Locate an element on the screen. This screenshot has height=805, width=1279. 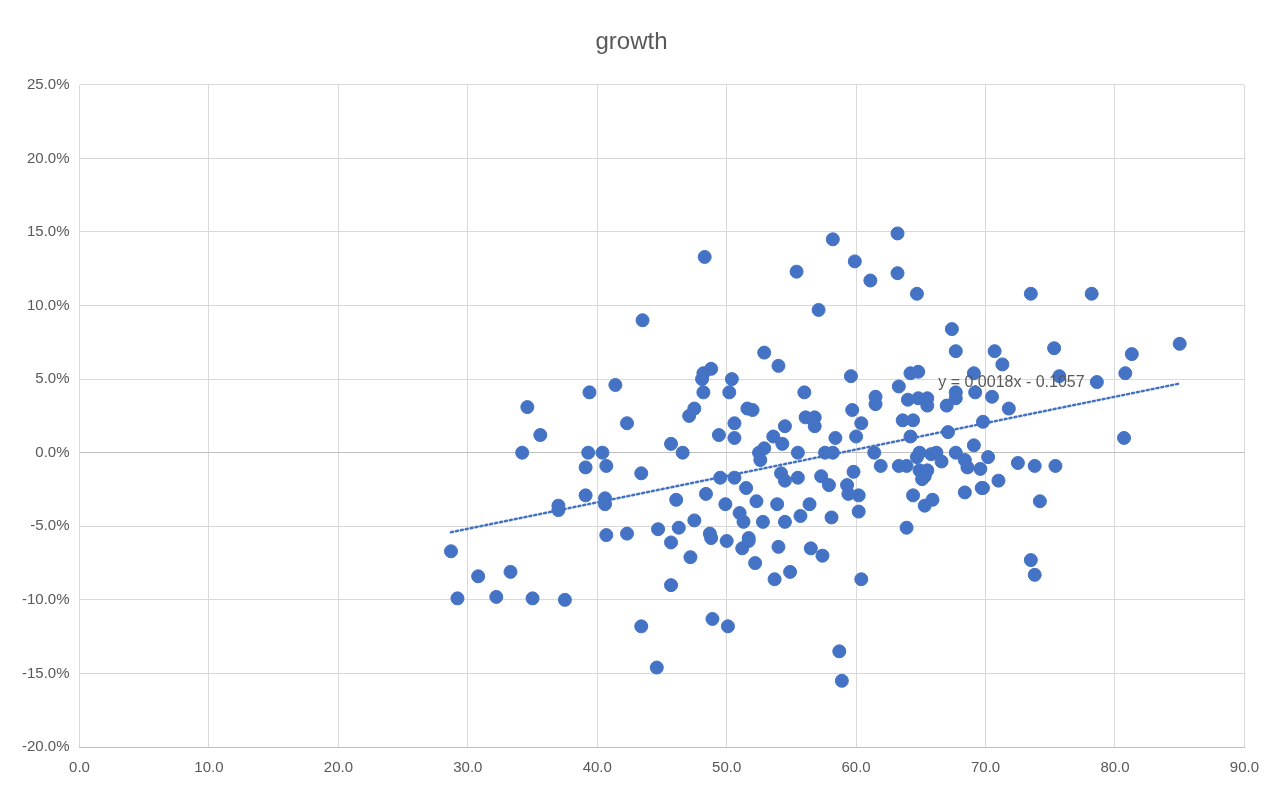
x-tick-label: 90.0 is located at coordinates (1244, 767).